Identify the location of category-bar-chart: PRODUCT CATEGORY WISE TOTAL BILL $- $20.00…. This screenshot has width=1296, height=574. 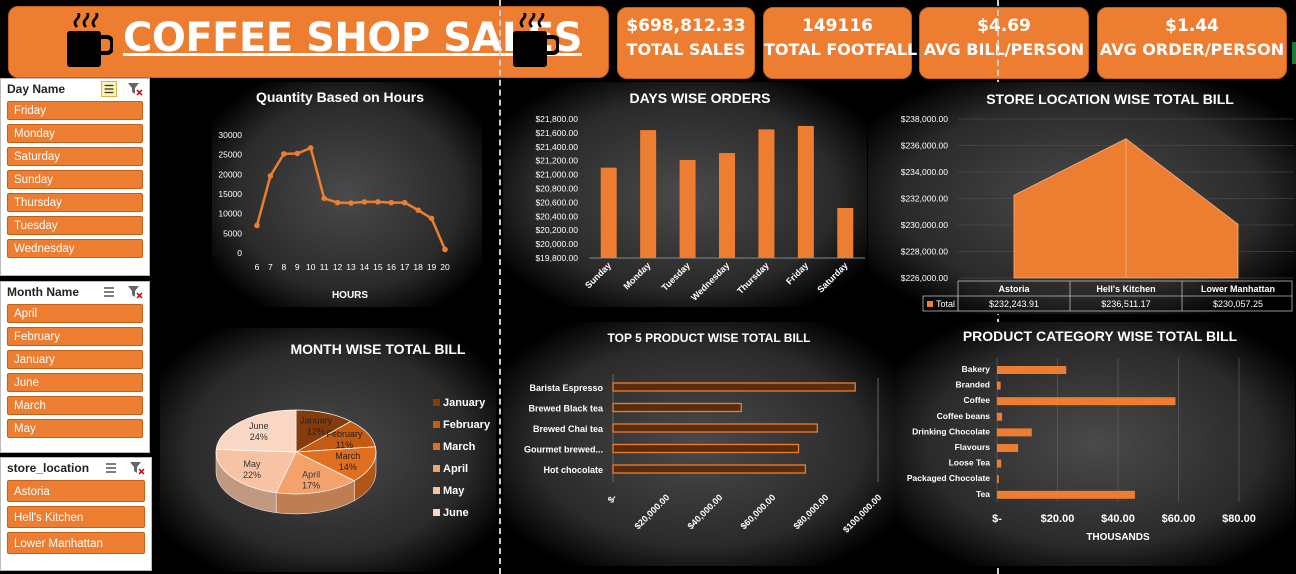
(1095, 444).